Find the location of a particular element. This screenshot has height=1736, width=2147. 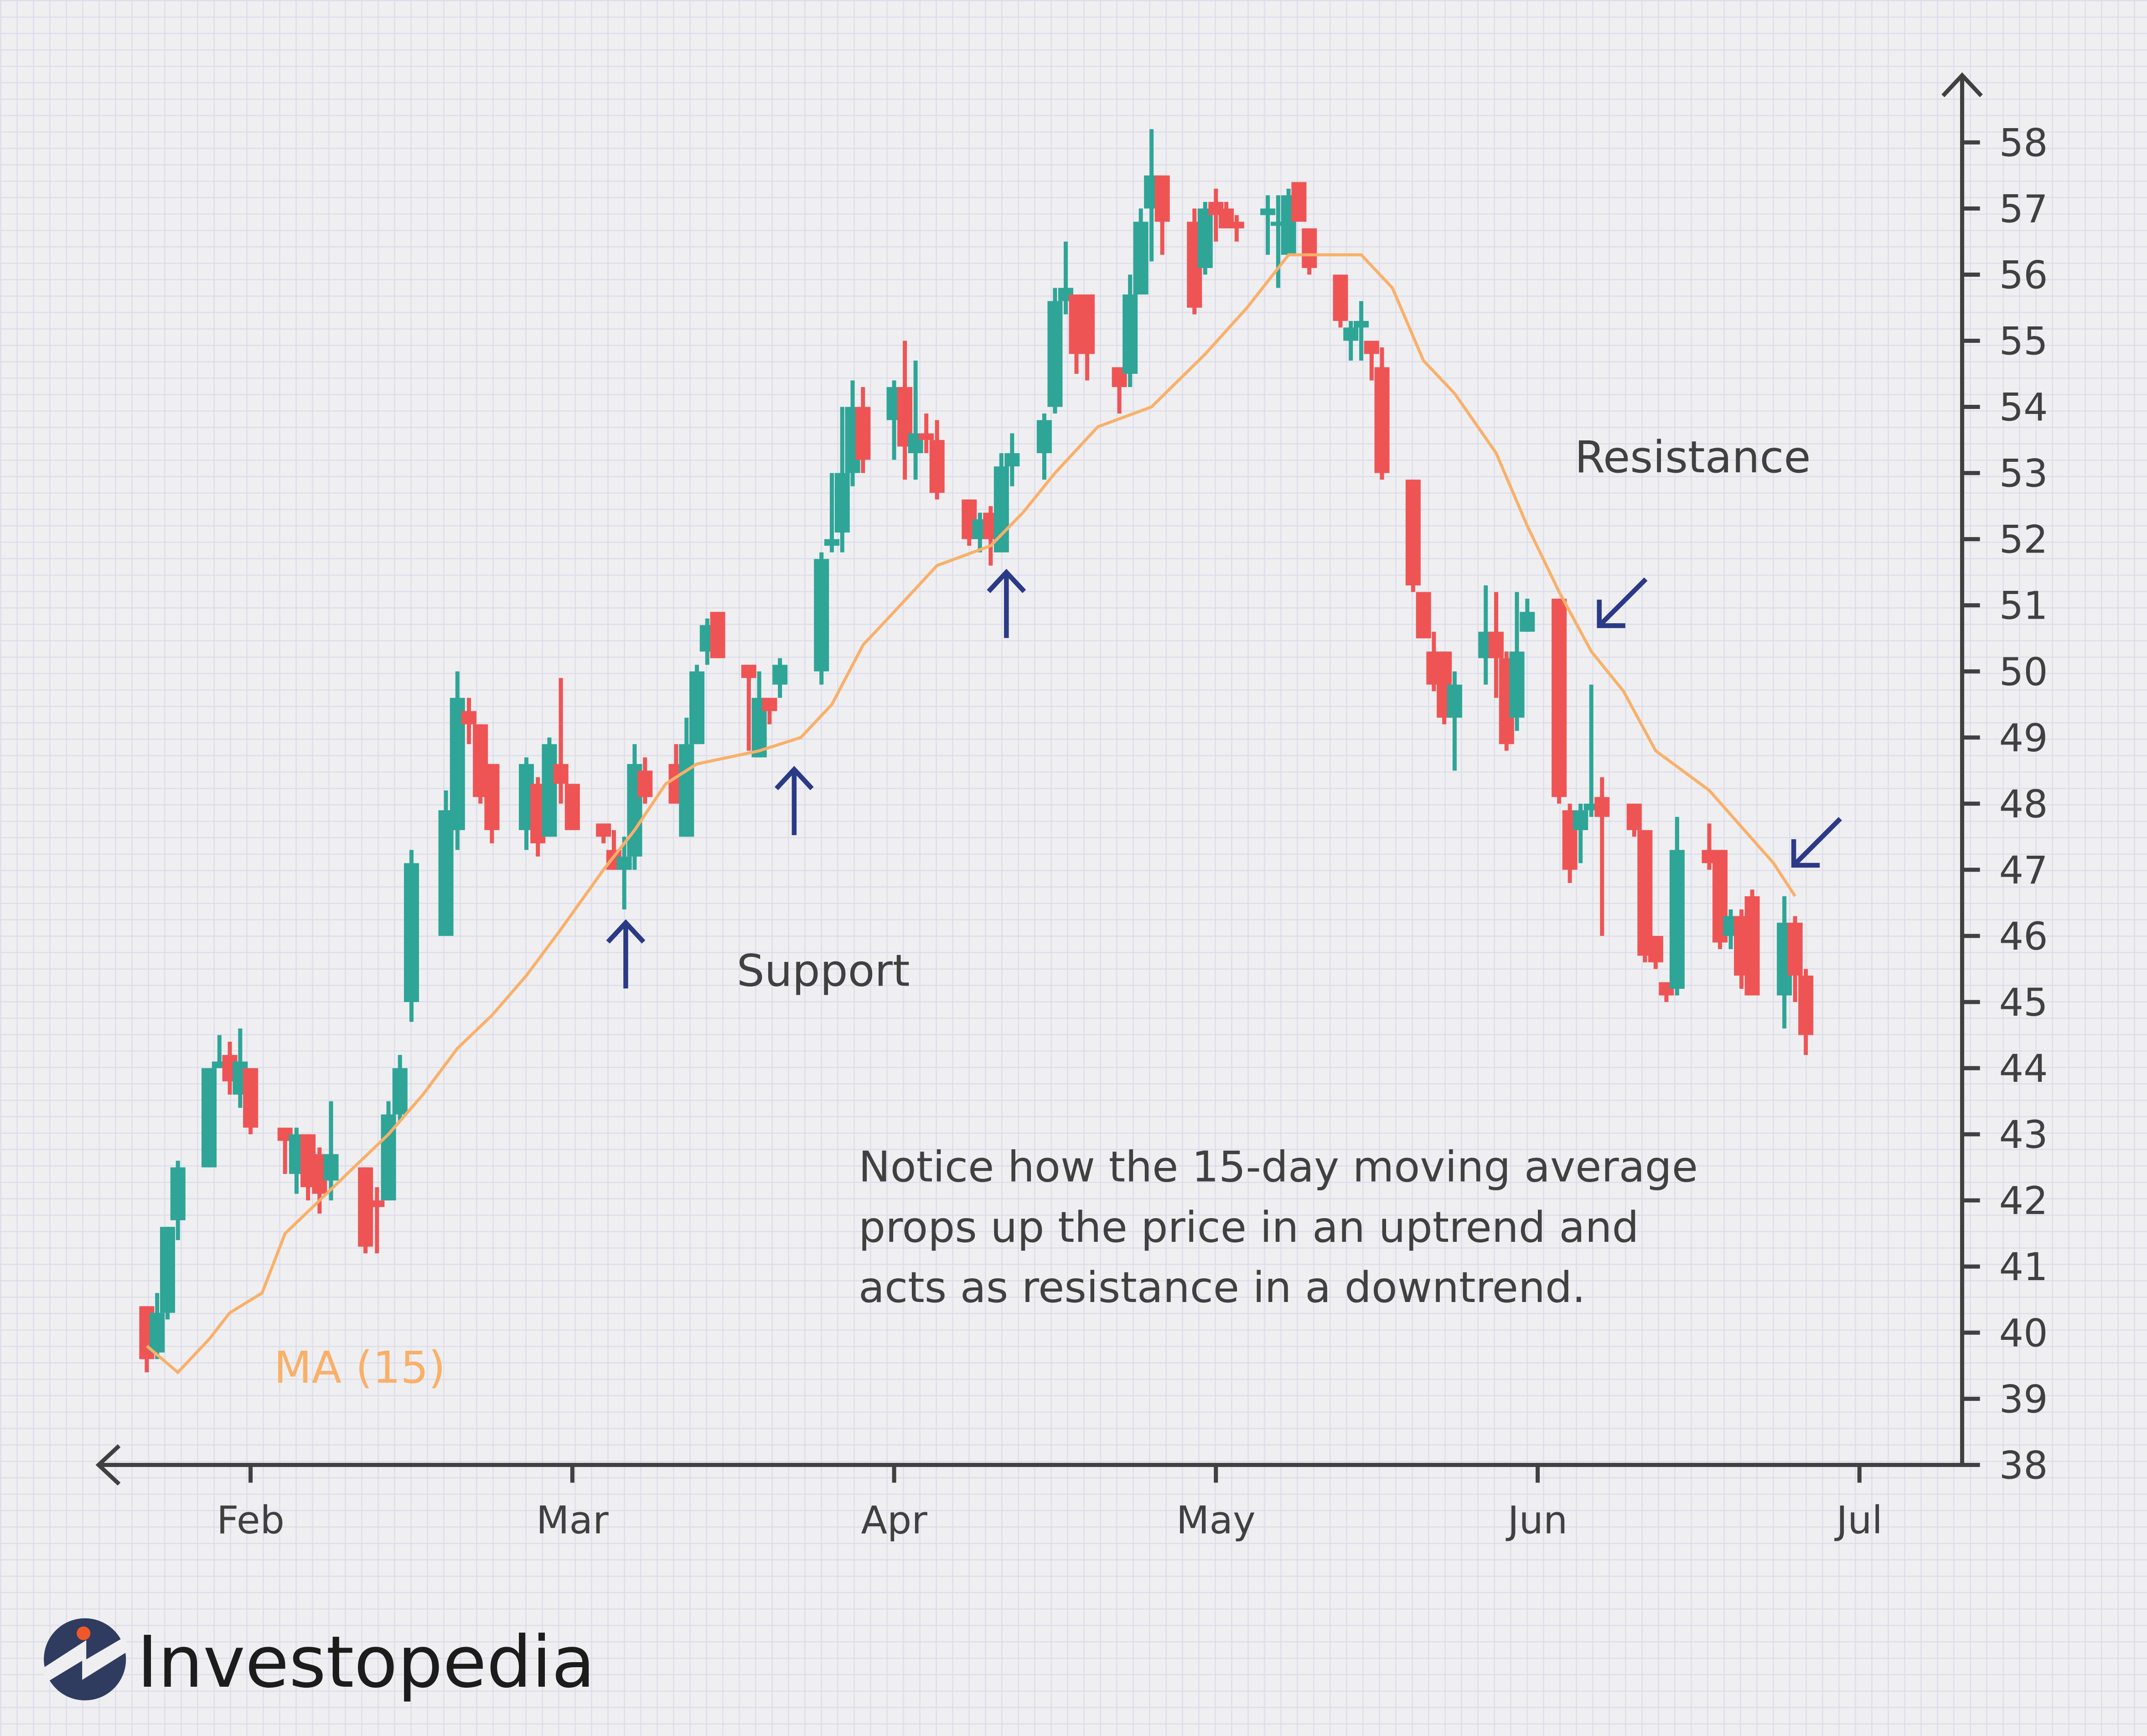

y-tick-label: 57 is located at coordinates (2024, 208).